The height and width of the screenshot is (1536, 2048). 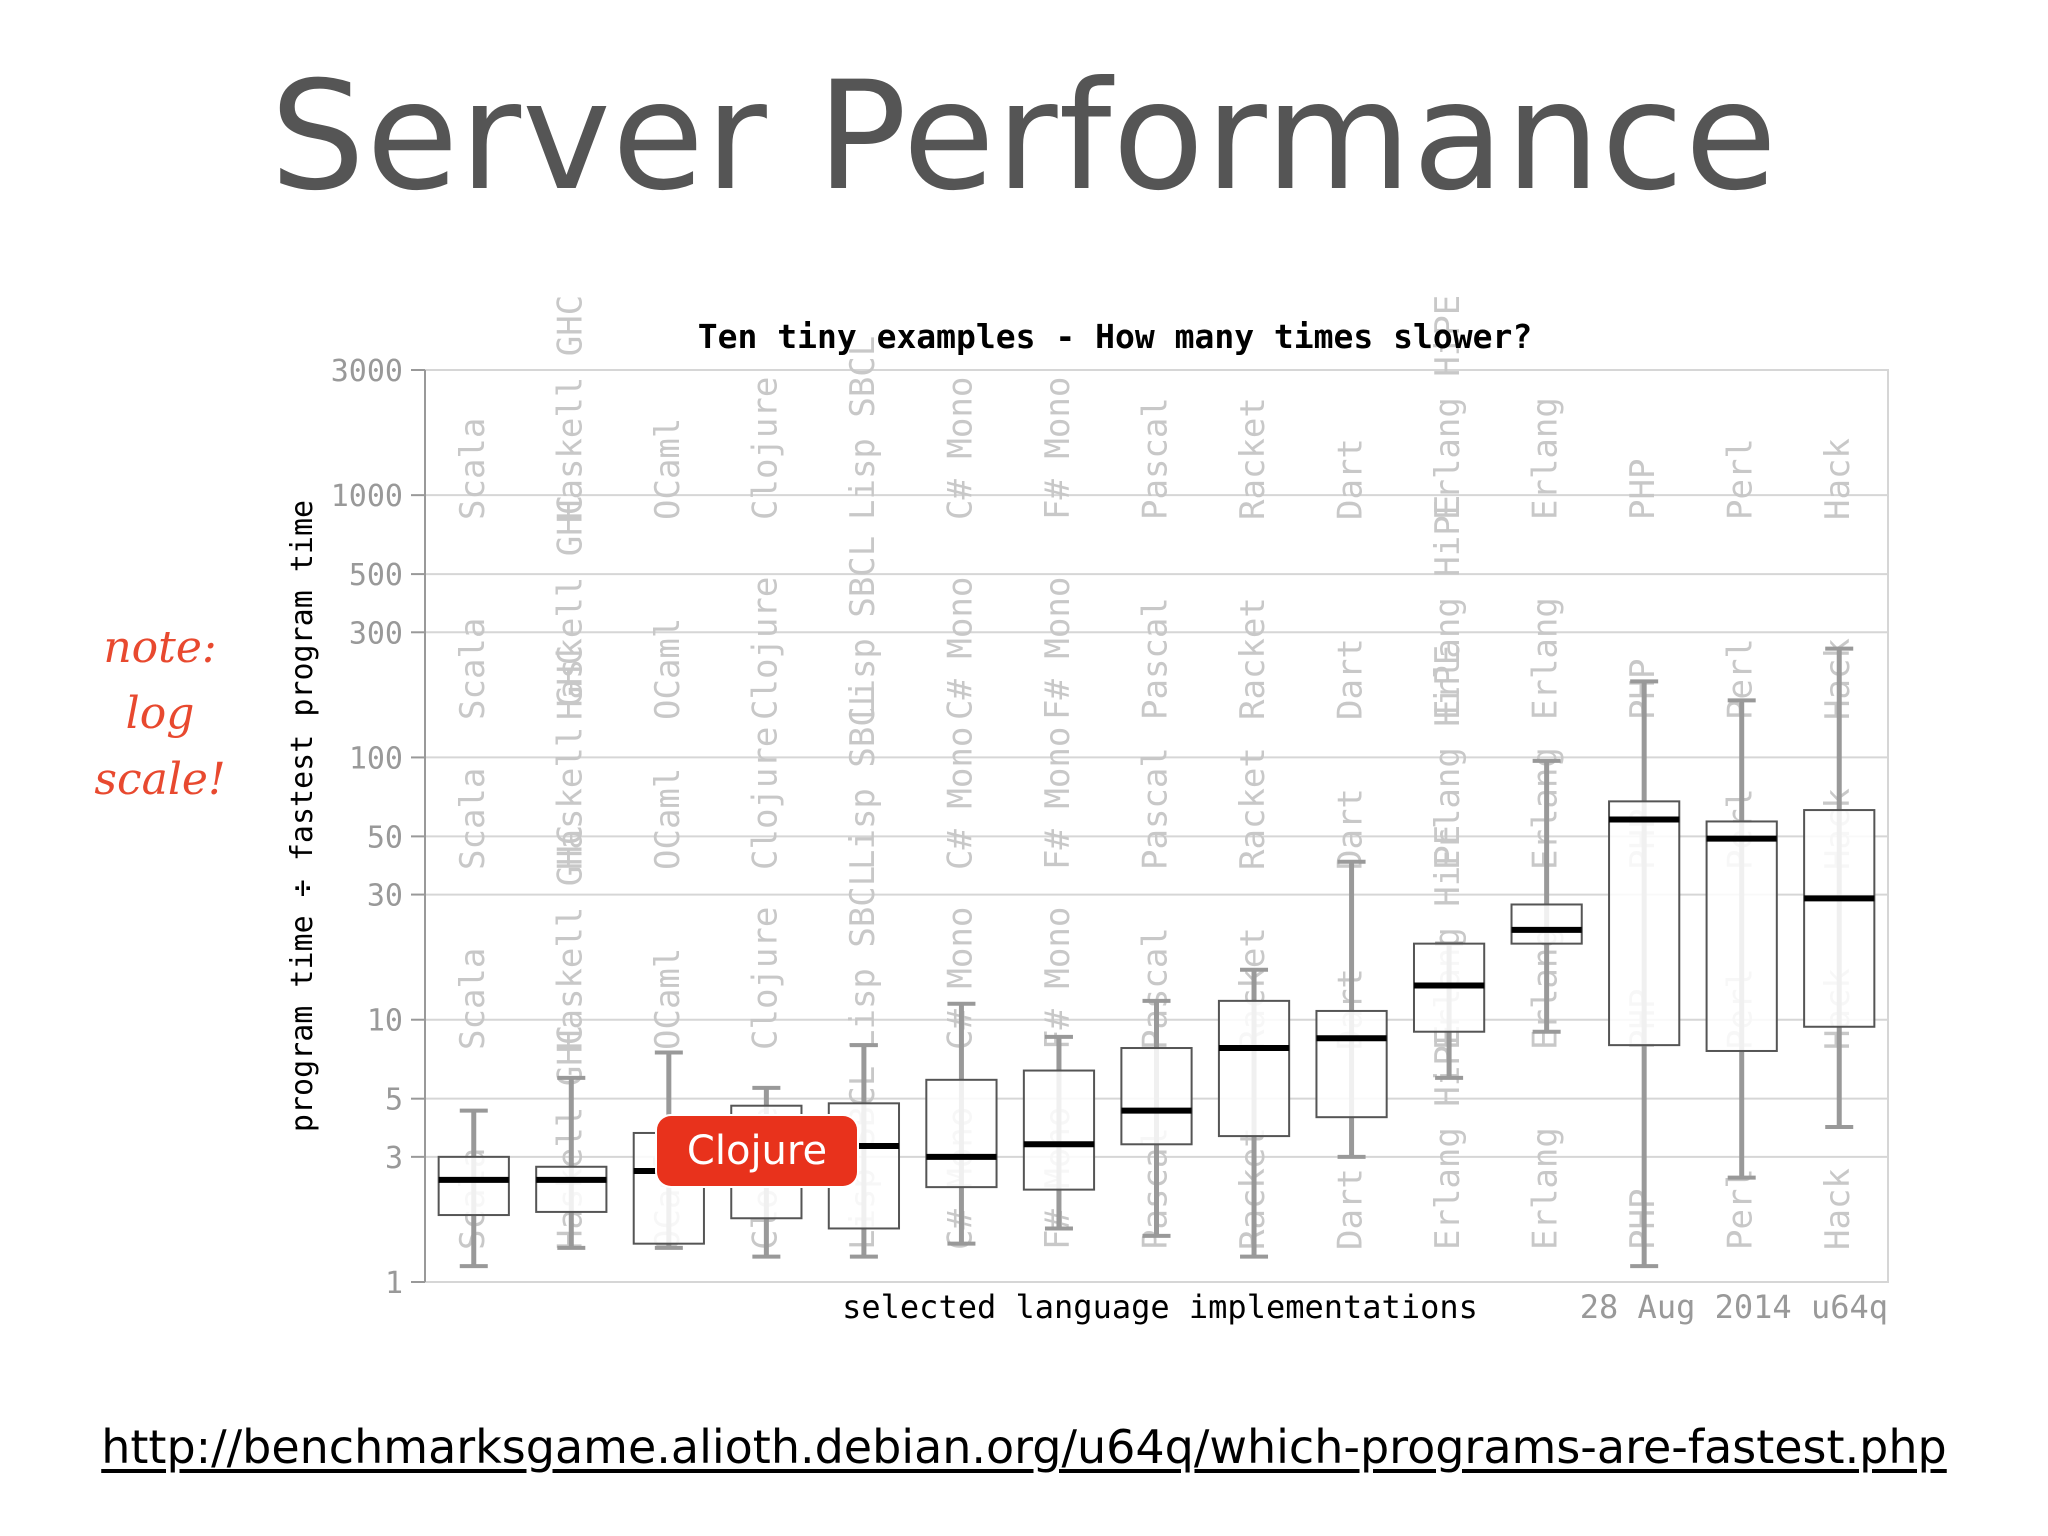 I want to click on note-line: note:, so click(x=160, y=647).